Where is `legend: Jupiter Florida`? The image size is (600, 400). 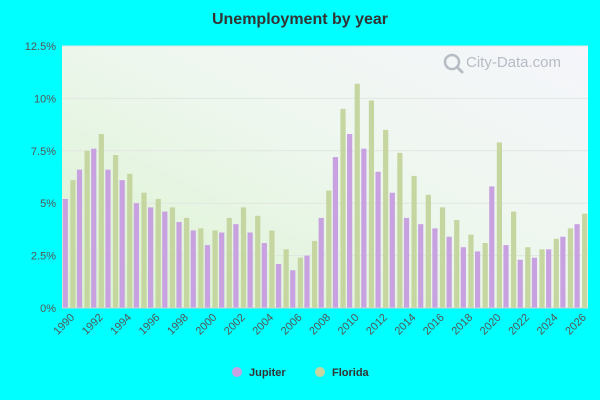
legend: Jupiter Florida is located at coordinates (301, 373).